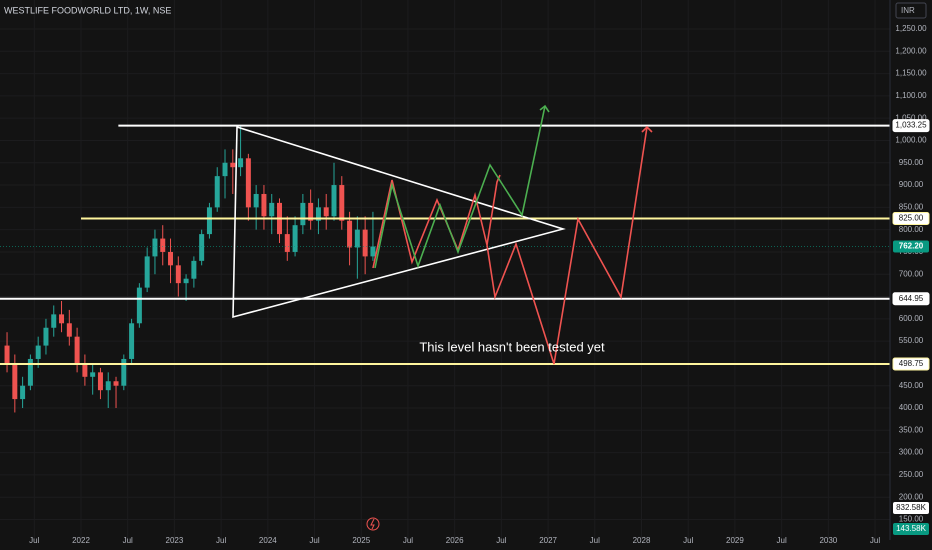 The image size is (932, 550). Describe the element at coordinates (911, 229) in the screenshot. I see `y-tick-label: 800.00` at that location.